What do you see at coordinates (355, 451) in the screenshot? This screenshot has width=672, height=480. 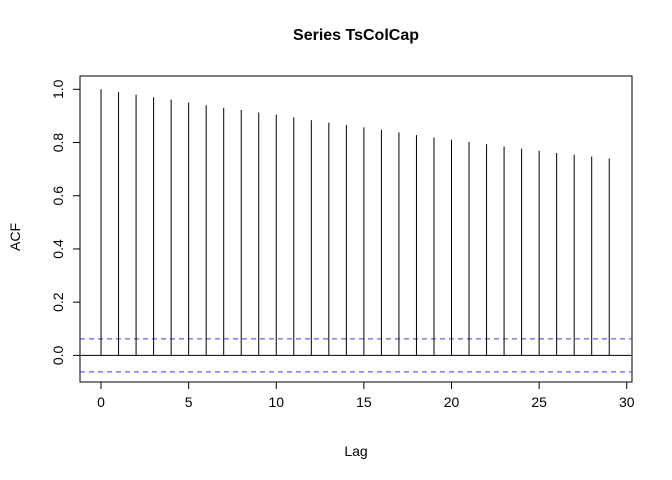 I see `x-axis-label: Lag` at bounding box center [355, 451].